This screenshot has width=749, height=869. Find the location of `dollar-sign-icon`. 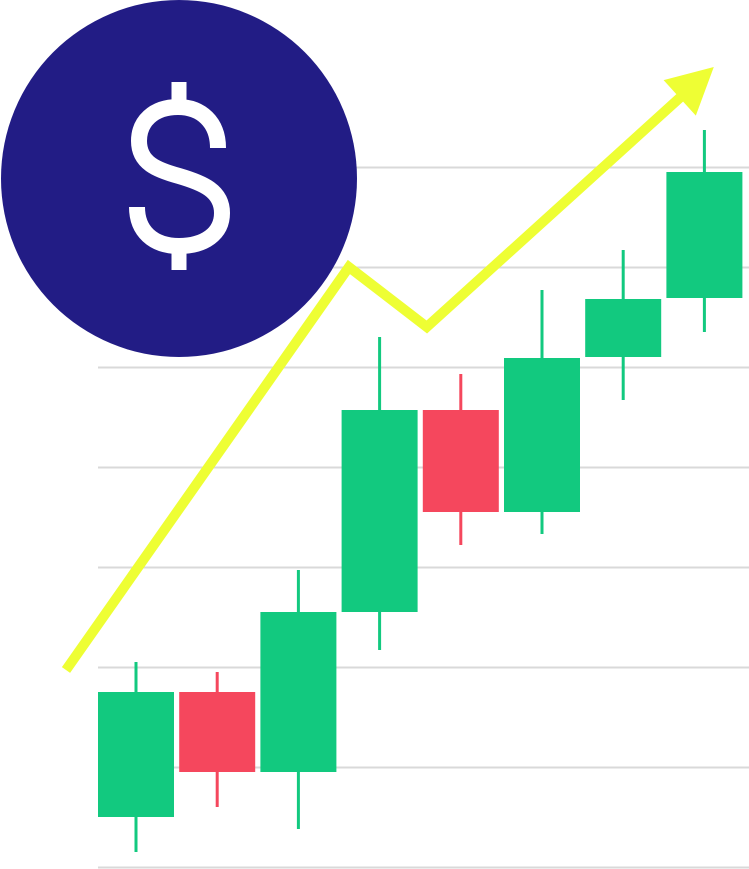

dollar-sign-icon is located at coordinates (179, 176).